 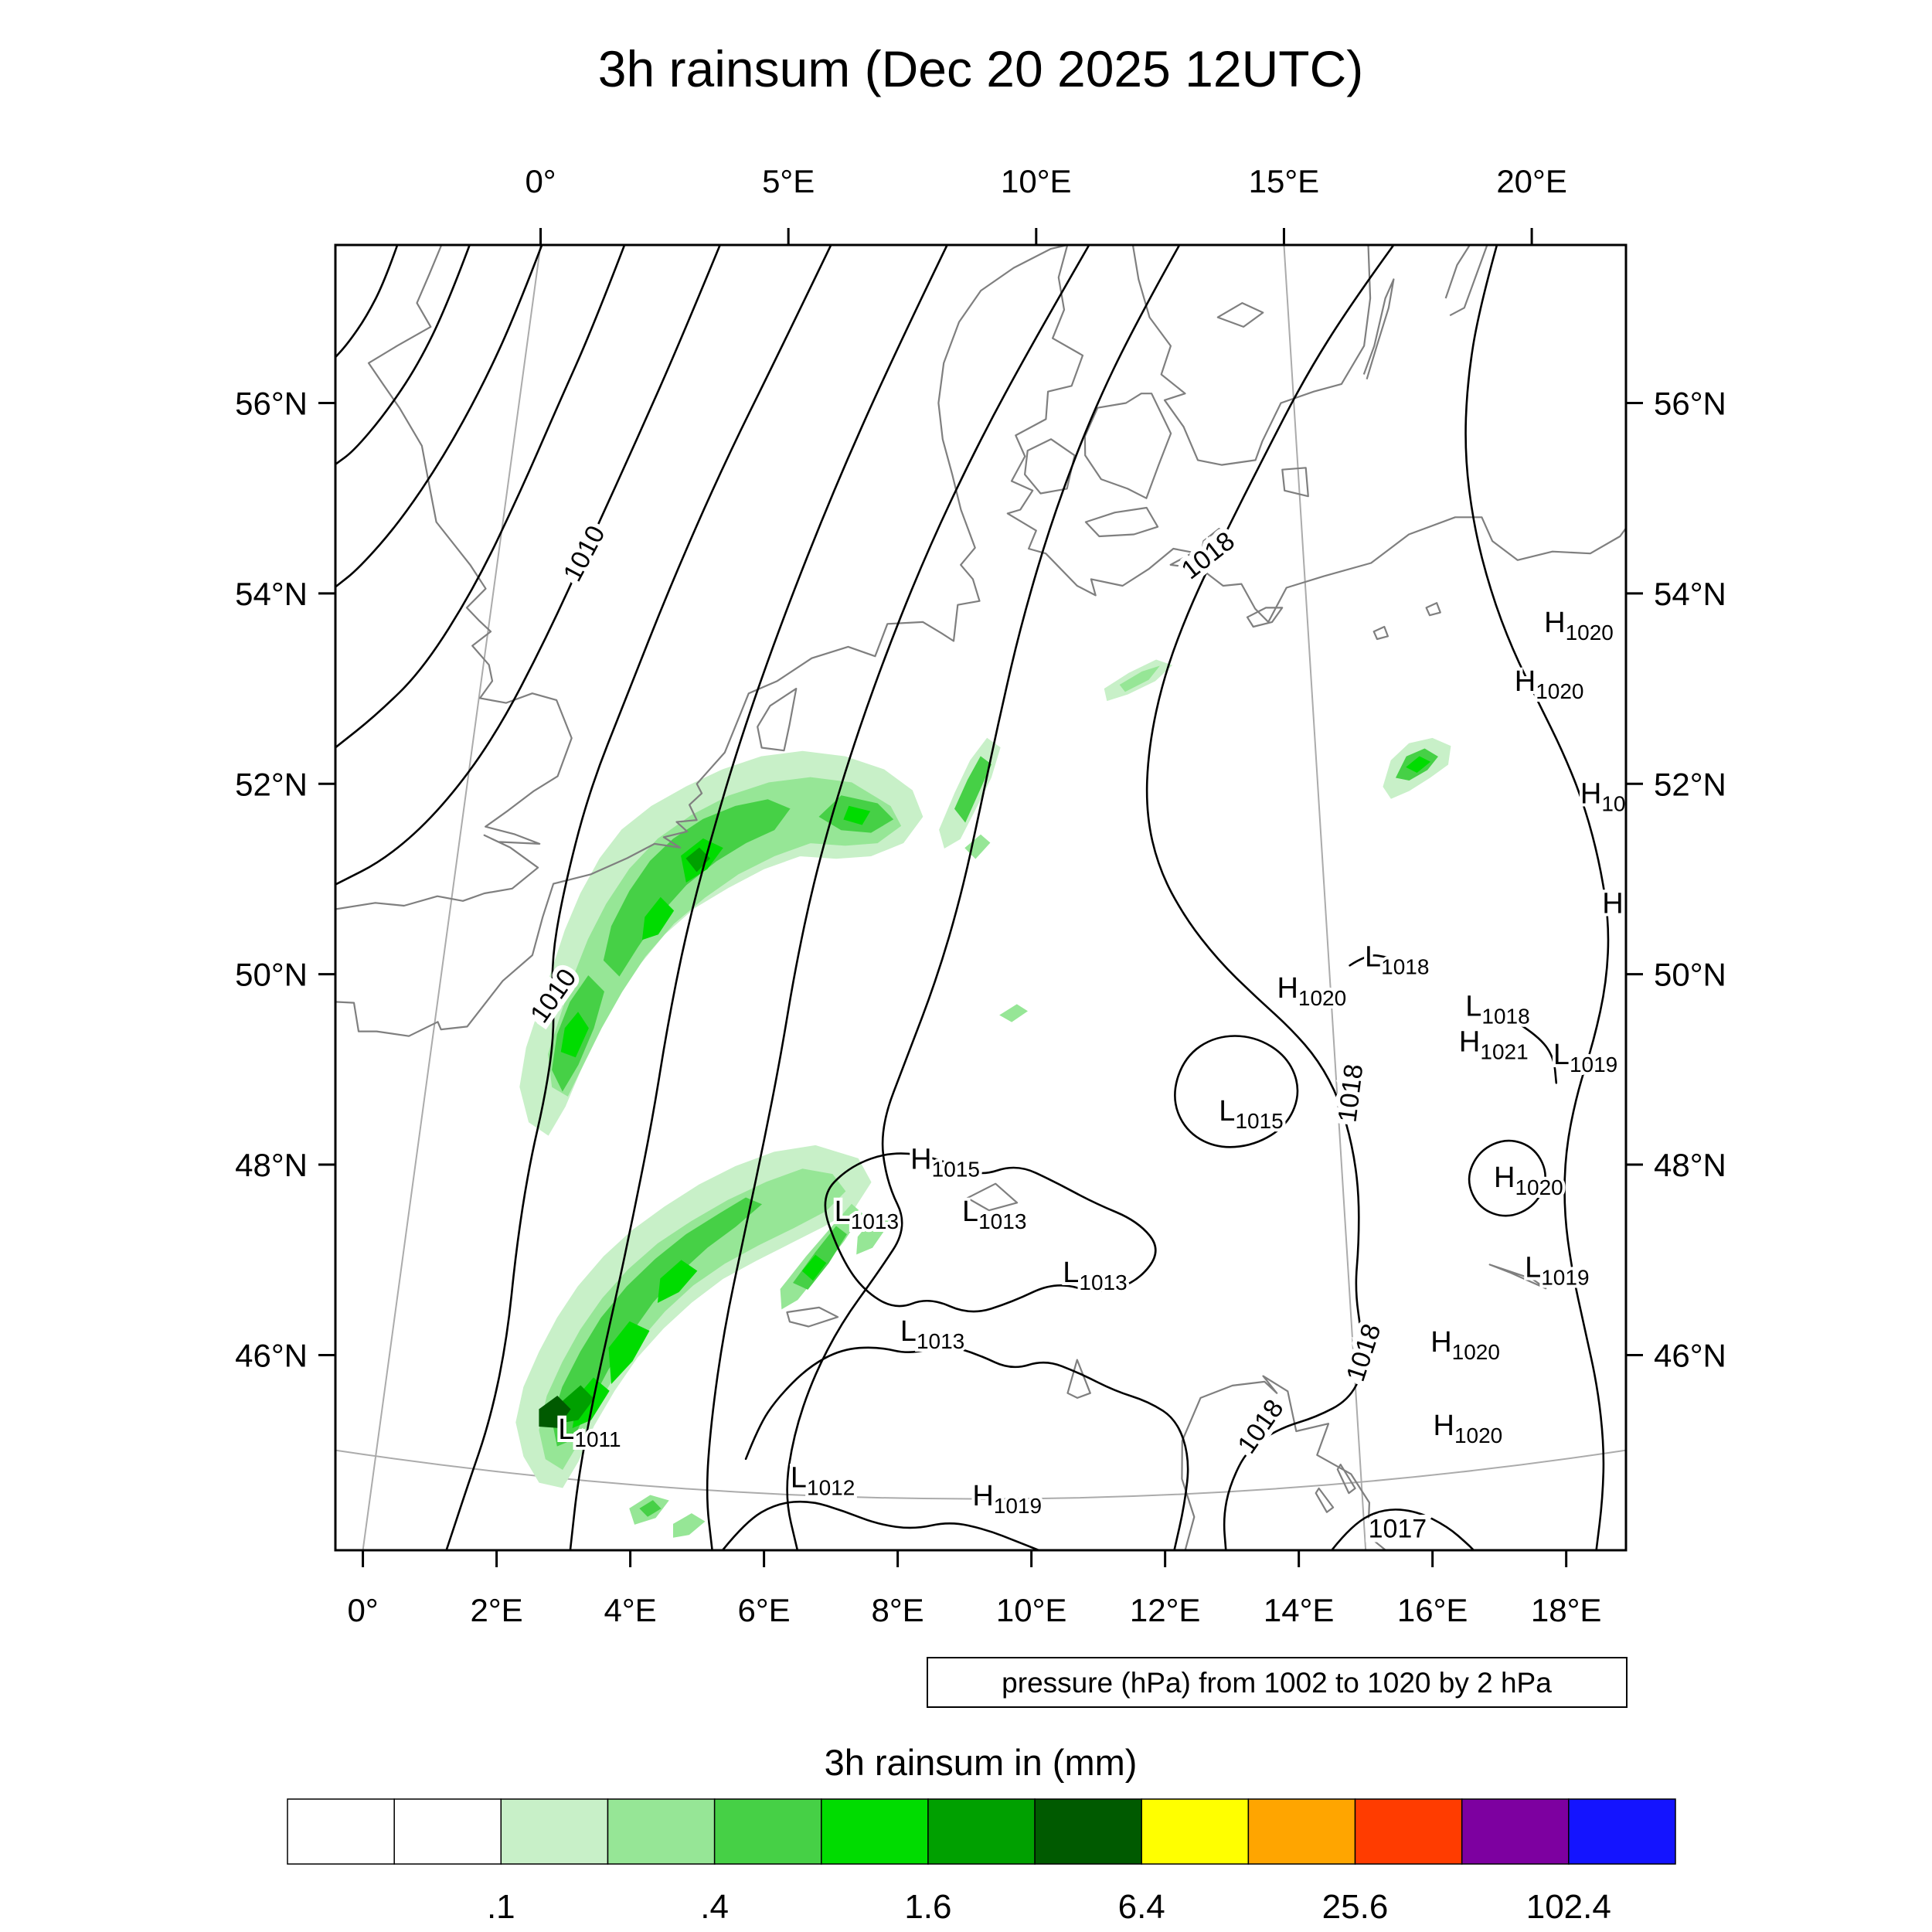 I want to click on coastline-sweden-coast, so click(x=1251, y=355).